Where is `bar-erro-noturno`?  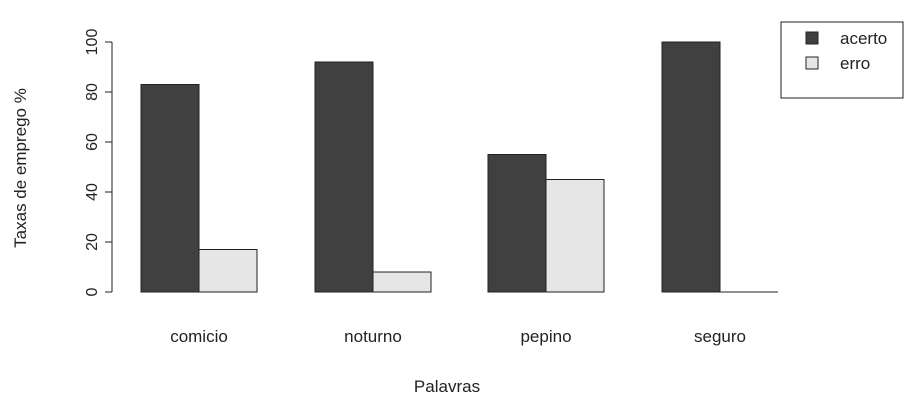 bar-erro-noturno is located at coordinates (402, 282).